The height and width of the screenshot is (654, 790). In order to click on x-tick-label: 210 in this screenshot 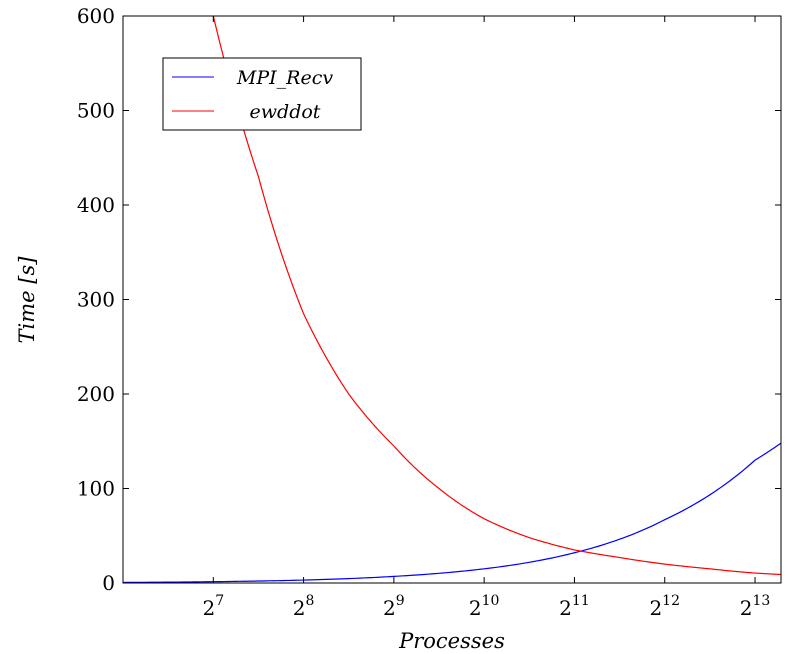, I will do `click(484, 606)`.